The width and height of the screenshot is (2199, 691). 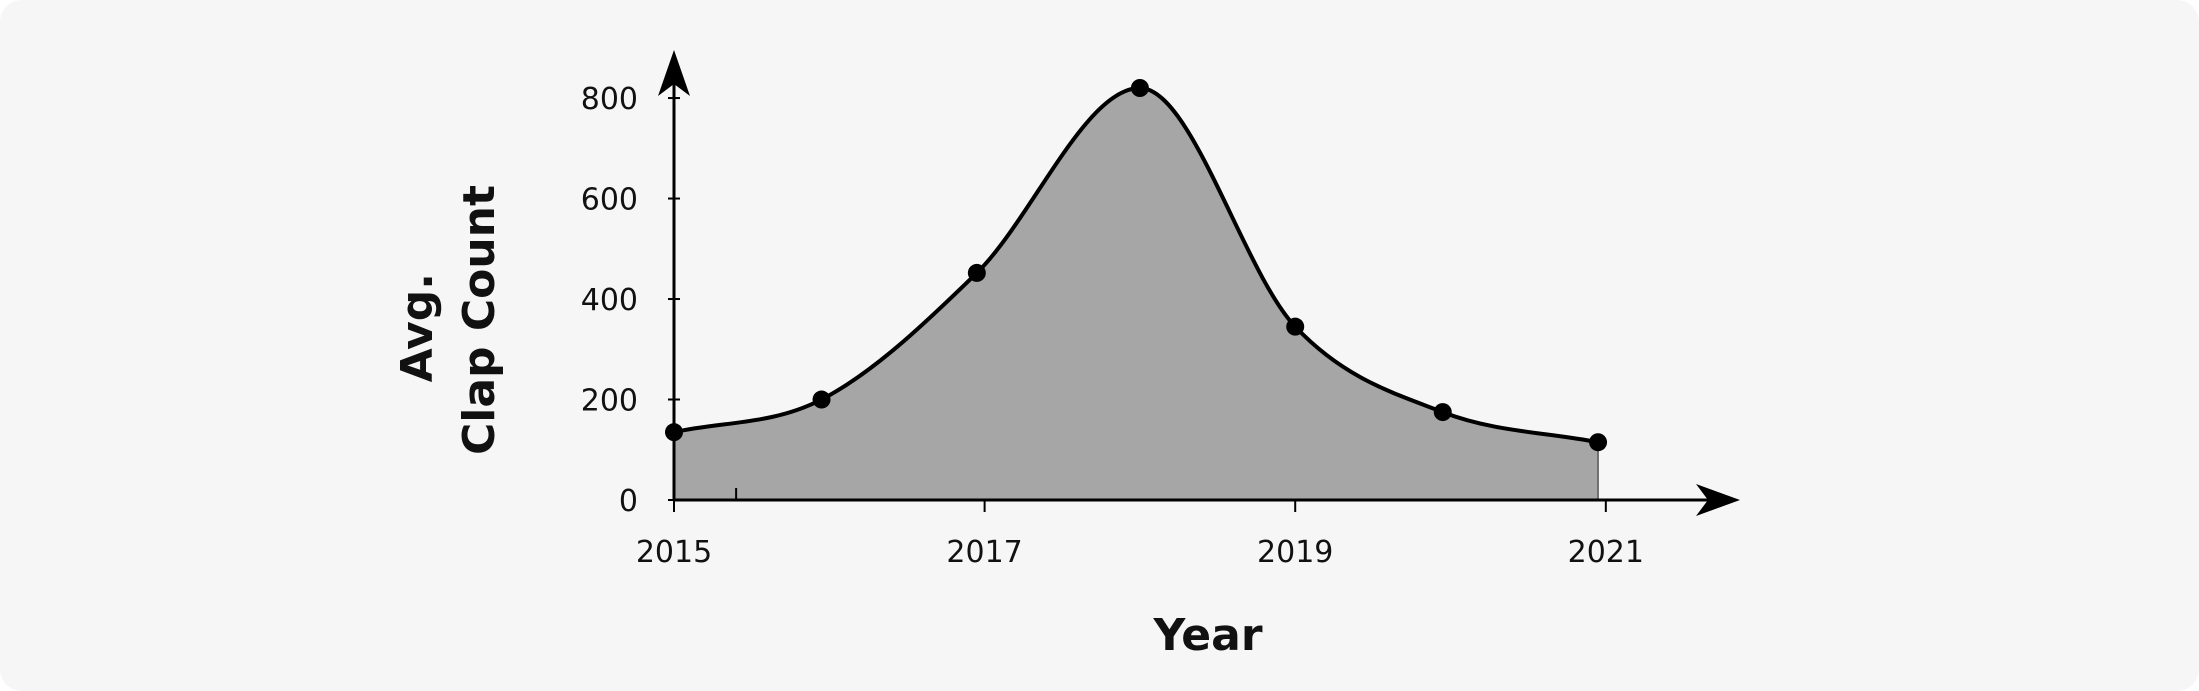 I want to click on y-tick-label-2: 400, so click(x=609, y=300).